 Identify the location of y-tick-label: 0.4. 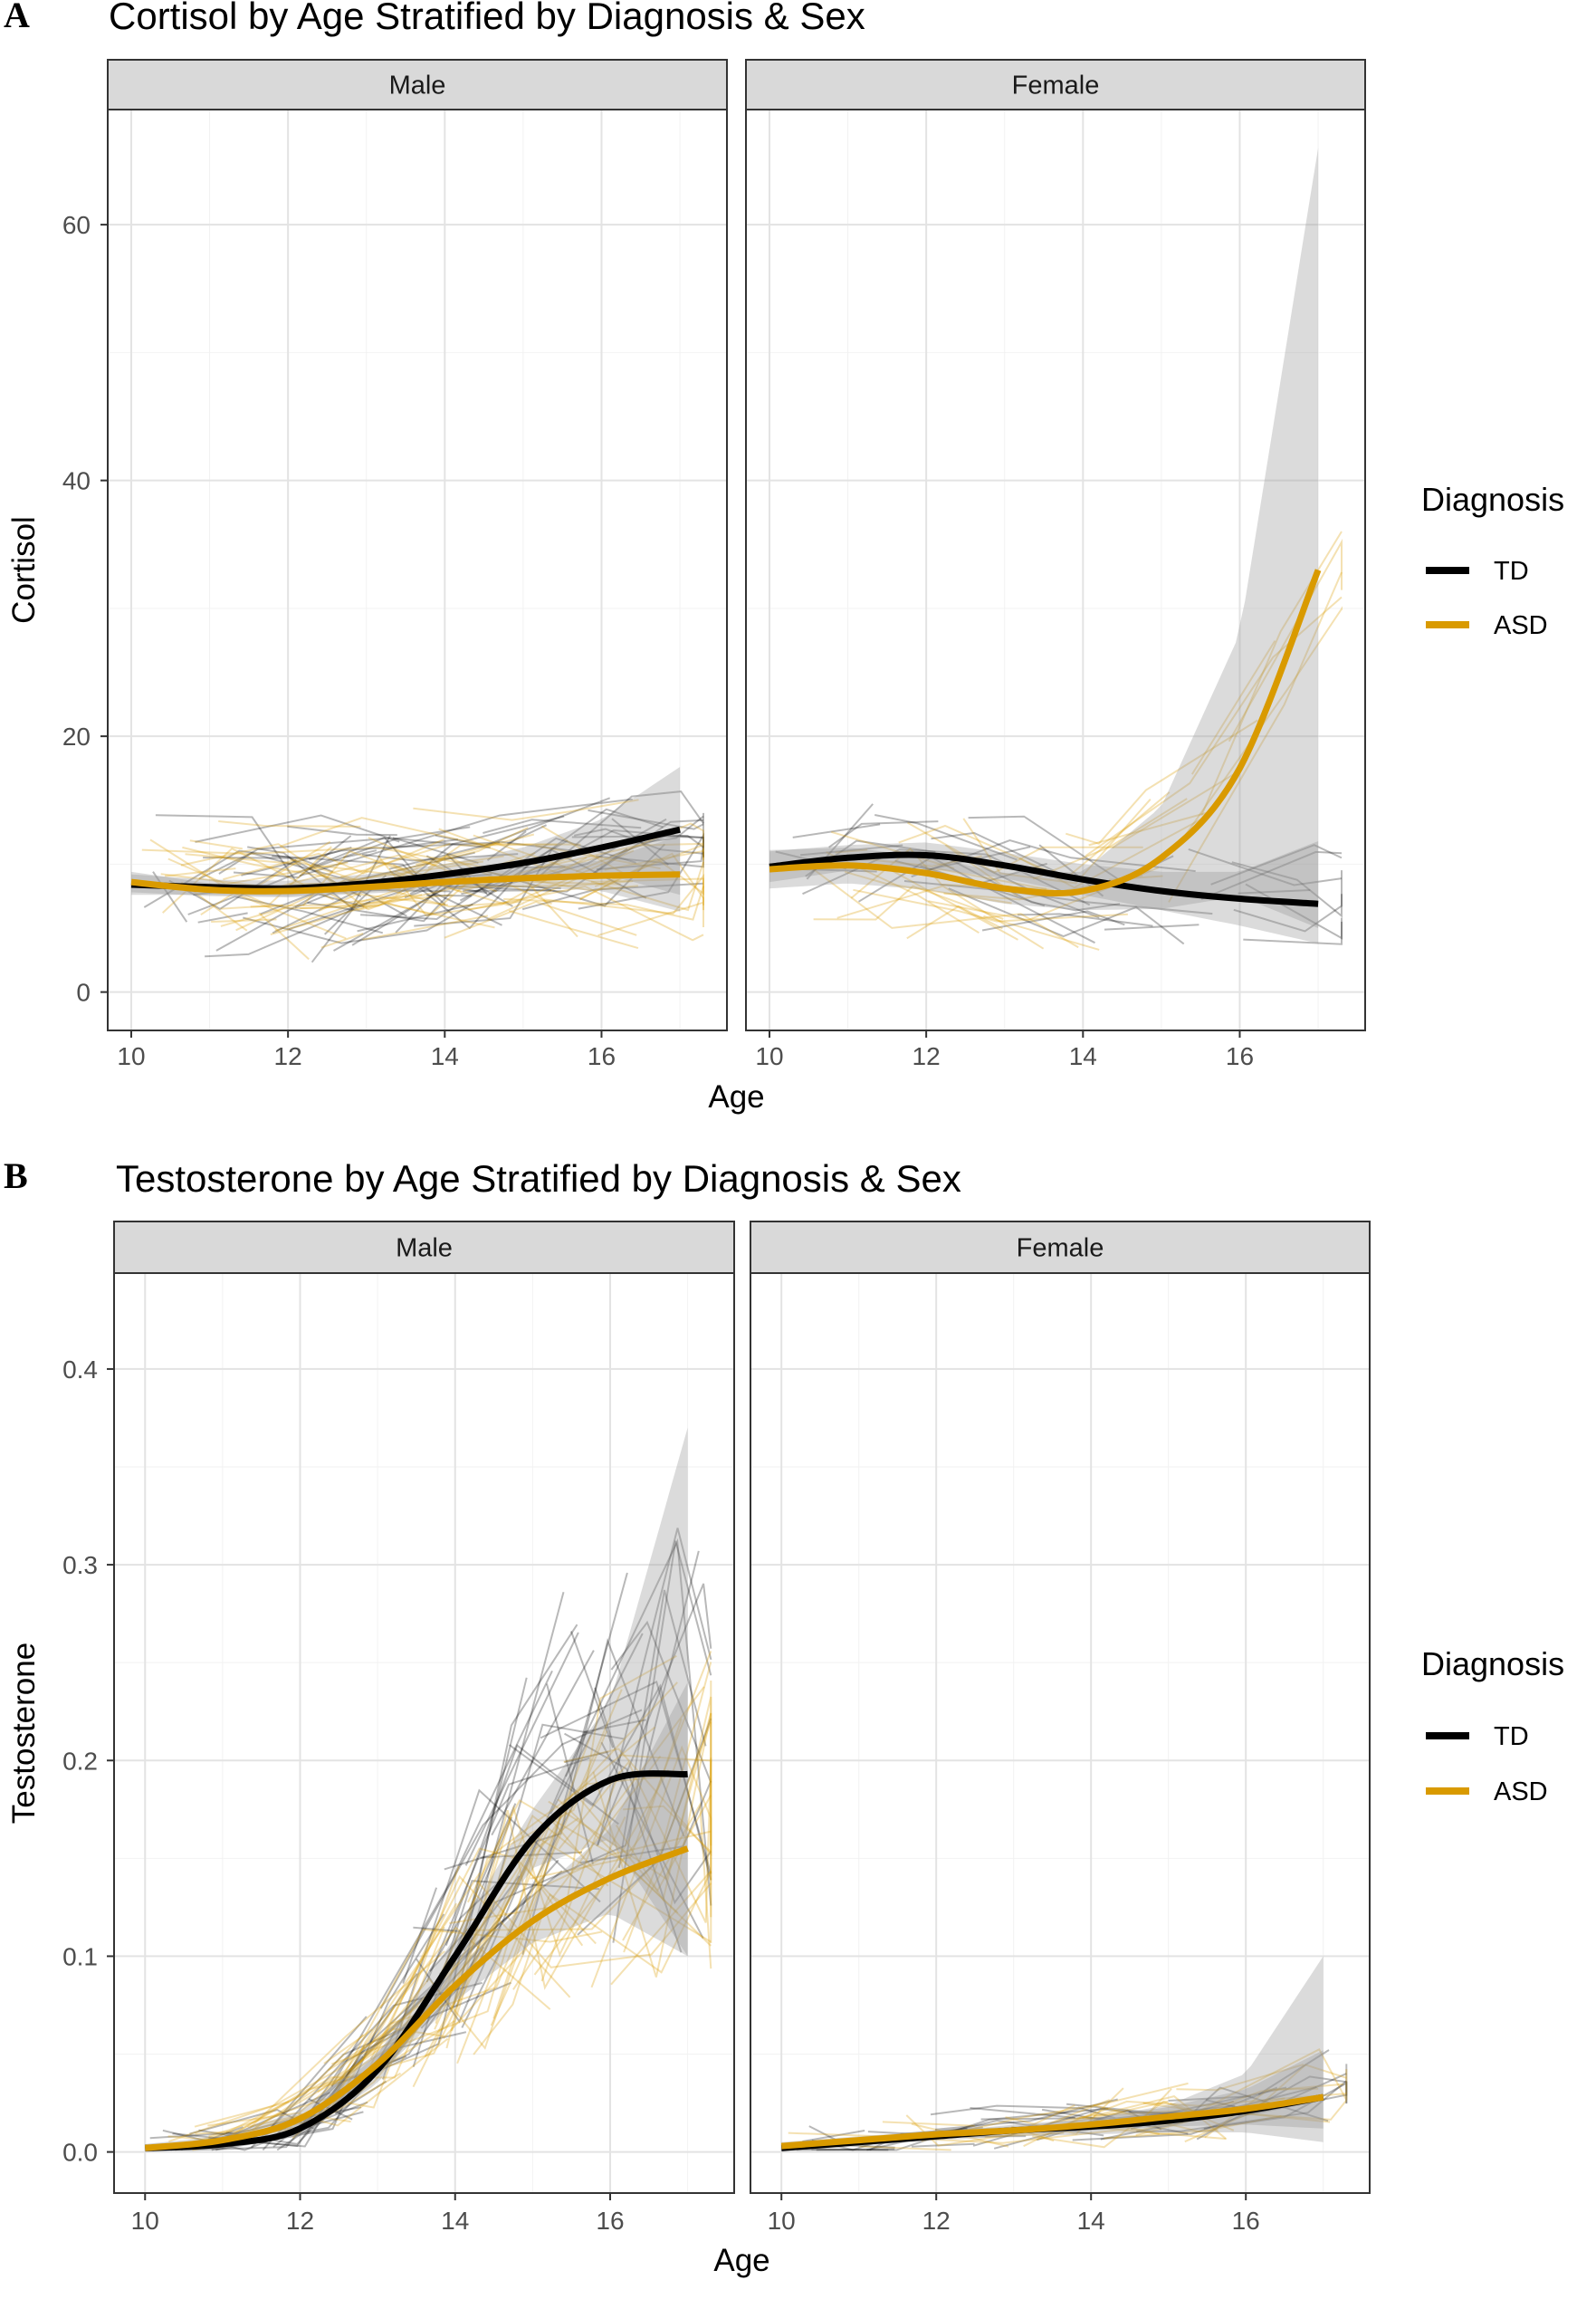
(80, 1369).